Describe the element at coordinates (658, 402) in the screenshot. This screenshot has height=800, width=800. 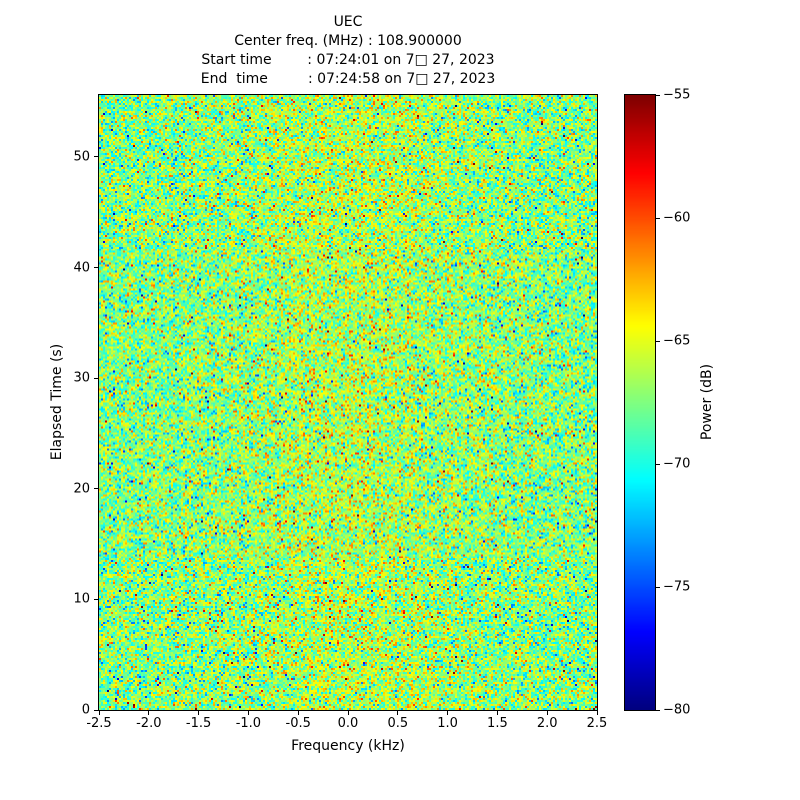
I see `colorbar-ticks` at that location.